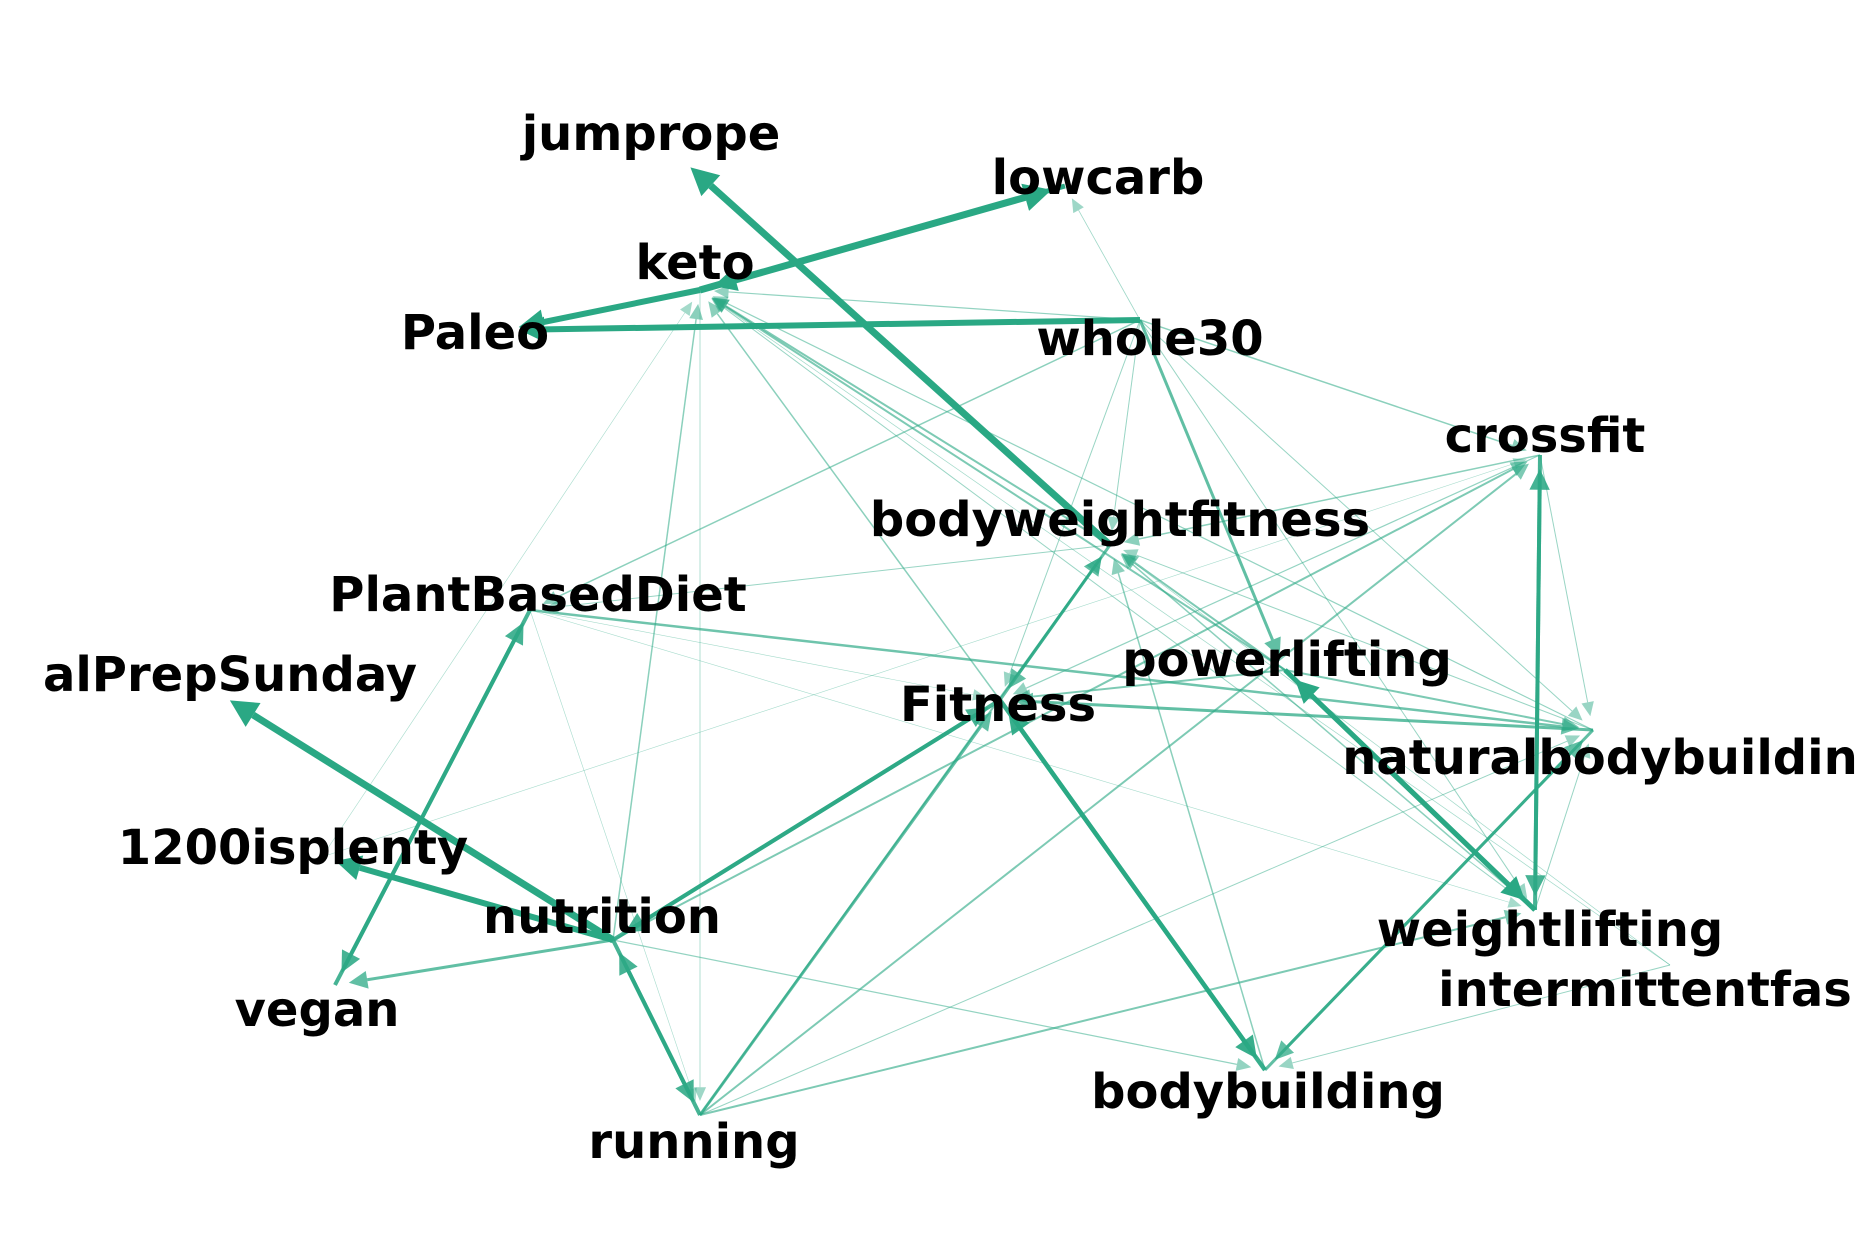 Image resolution: width=1859 pixels, height=1259 pixels. What do you see at coordinates (827, 579) in the screenshot?
I see `edge-bodyweightfitness-to-PlantBasedDiet` at bounding box center [827, 579].